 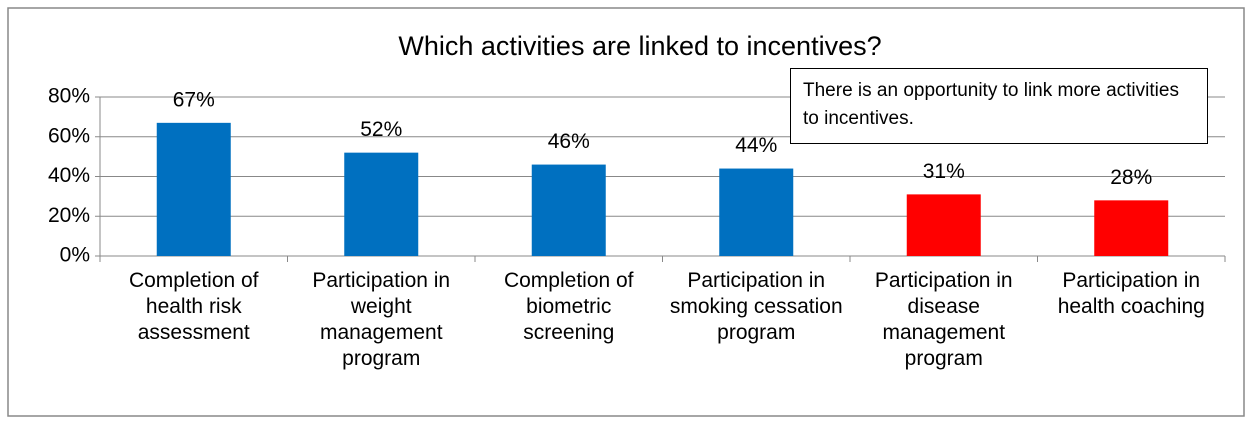 What do you see at coordinates (381, 129) in the screenshot?
I see `value-label: 52%` at bounding box center [381, 129].